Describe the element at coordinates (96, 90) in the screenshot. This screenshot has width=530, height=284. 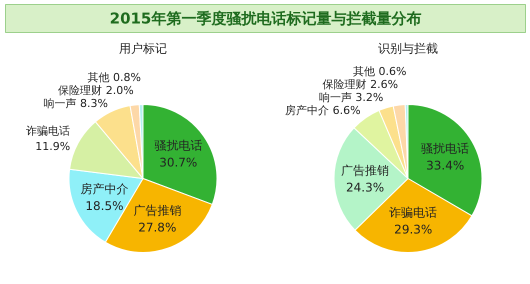
I see `slice-label: 保险理财 2.0%` at that location.